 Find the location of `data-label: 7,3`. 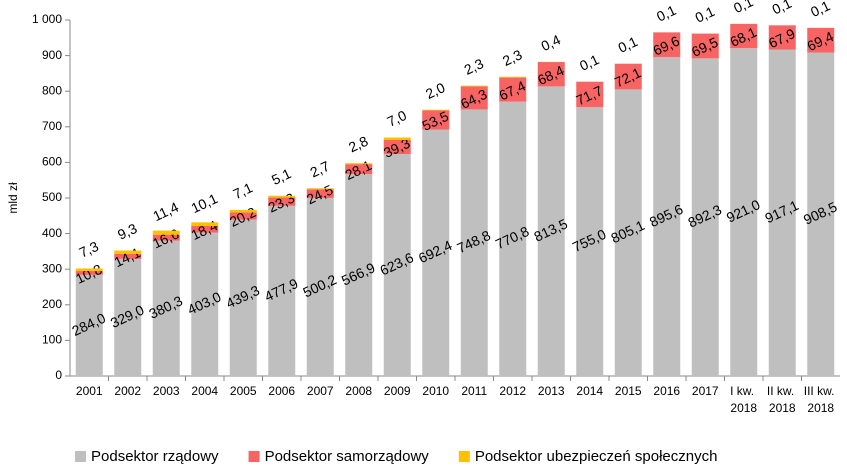

data-label: 7,3 is located at coordinates (88, 249).